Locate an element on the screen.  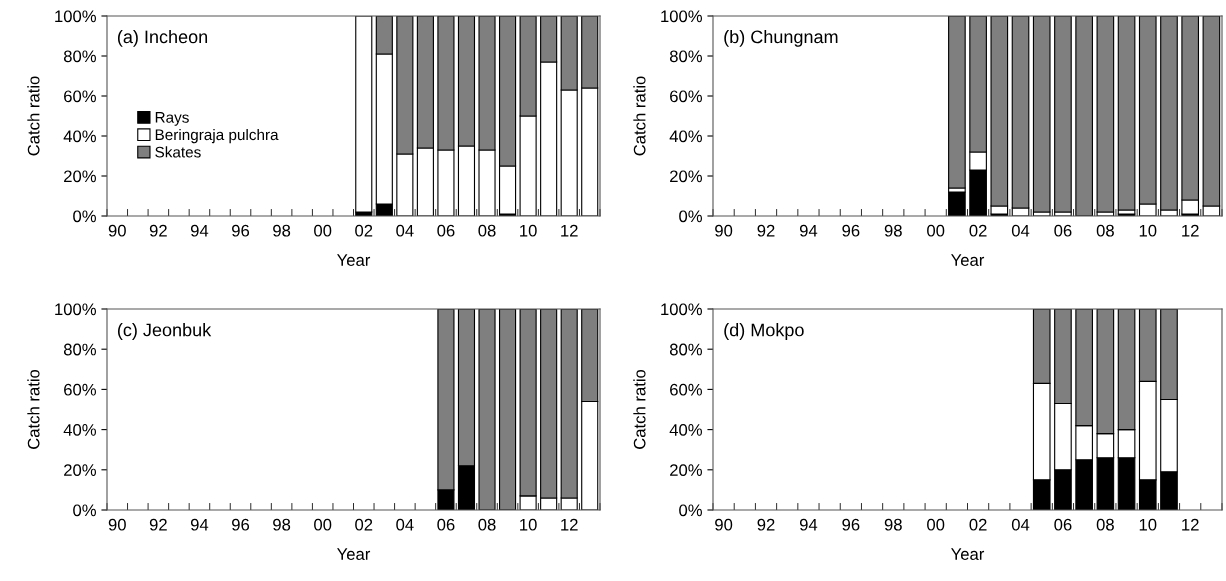
text: (a) Incheon is located at coordinates (162, 38).